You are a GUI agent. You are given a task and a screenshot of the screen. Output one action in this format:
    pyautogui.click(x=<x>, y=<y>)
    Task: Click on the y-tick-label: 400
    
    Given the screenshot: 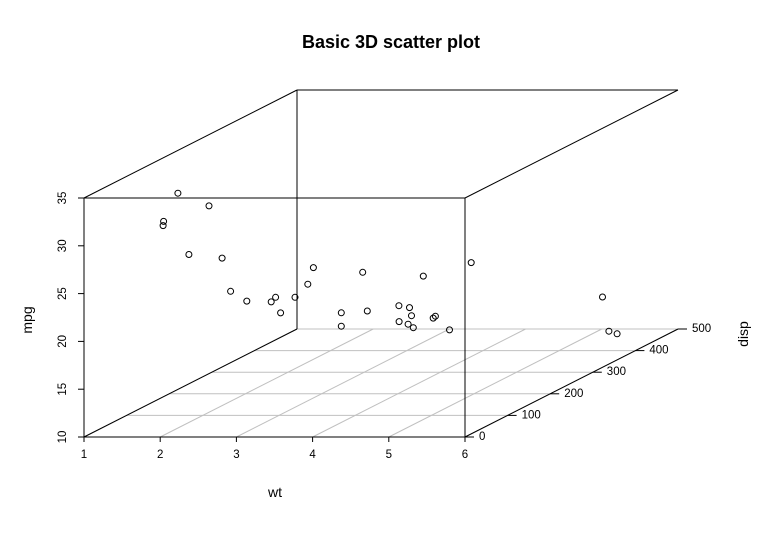 What is the action you would take?
    pyautogui.click(x=658, y=351)
    